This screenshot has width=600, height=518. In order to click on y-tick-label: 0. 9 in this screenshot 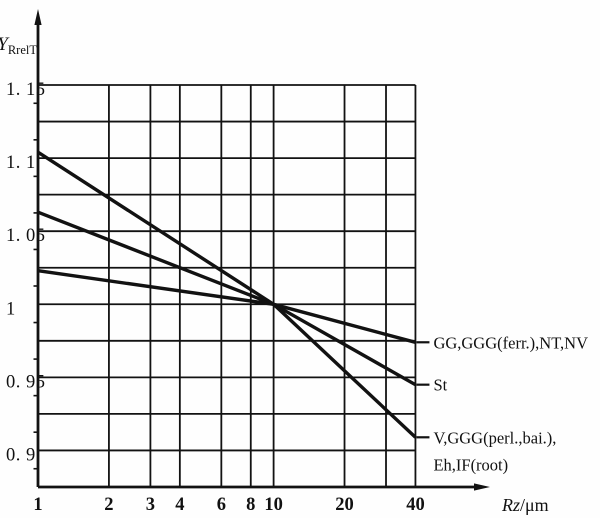, I will do `click(21, 455)`.